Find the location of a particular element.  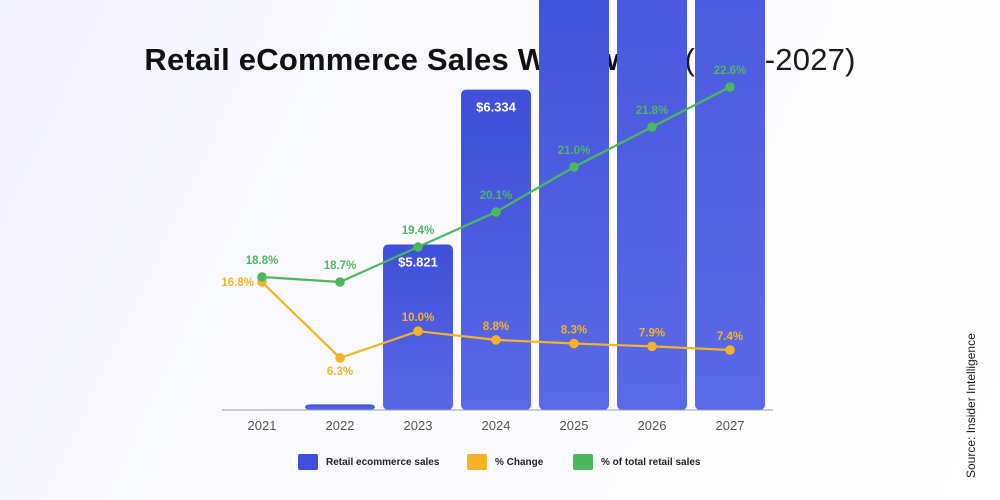

pct-total-point-2022 is located at coordinates (340, 282).